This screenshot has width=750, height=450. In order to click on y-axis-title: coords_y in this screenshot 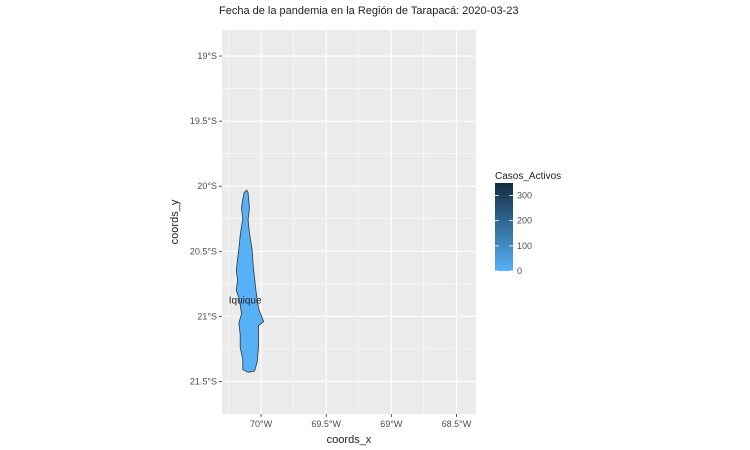, I will do `click(175, 221)`.